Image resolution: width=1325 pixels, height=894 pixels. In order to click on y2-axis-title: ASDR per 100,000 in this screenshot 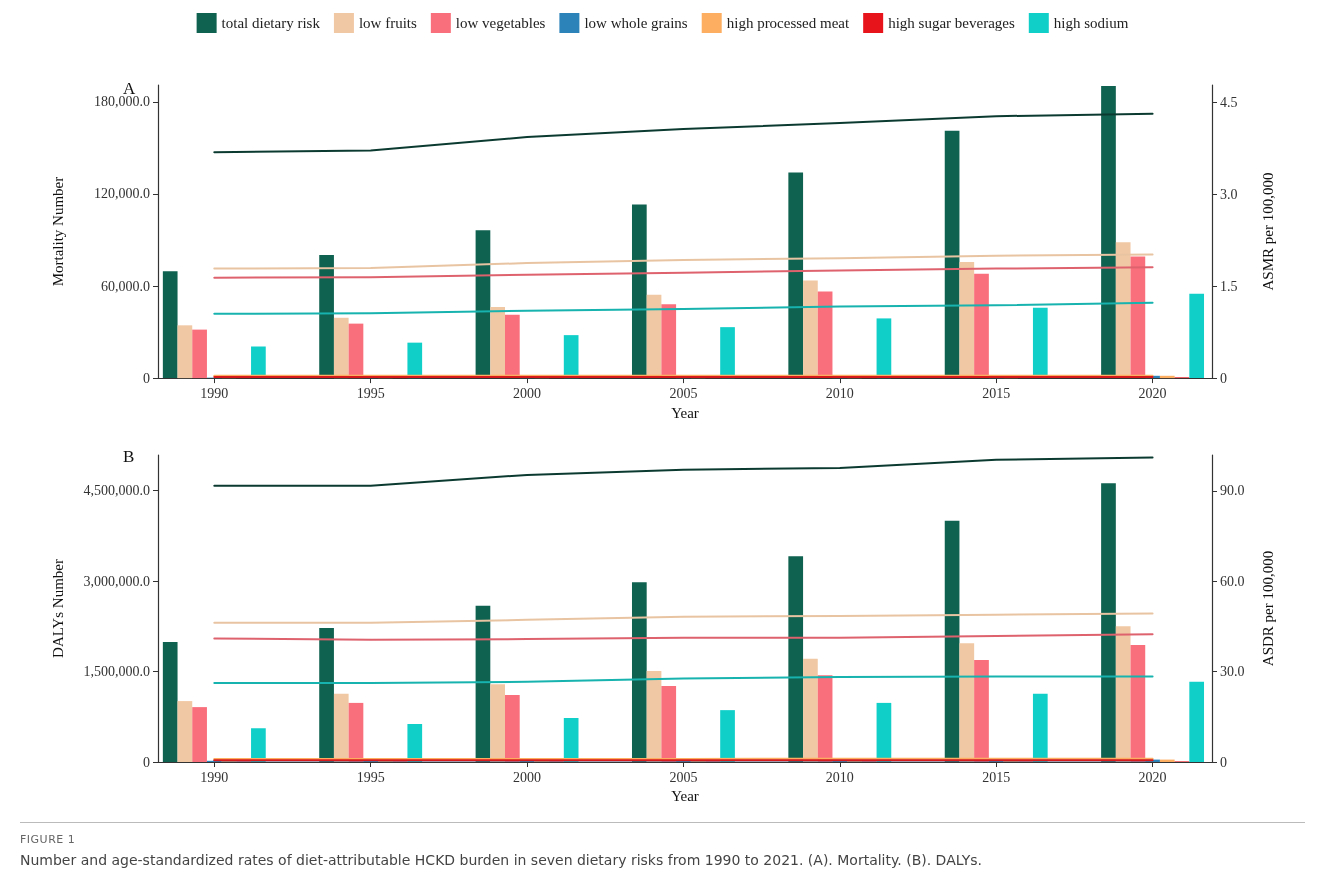, I will do `click(1267, 608)`.